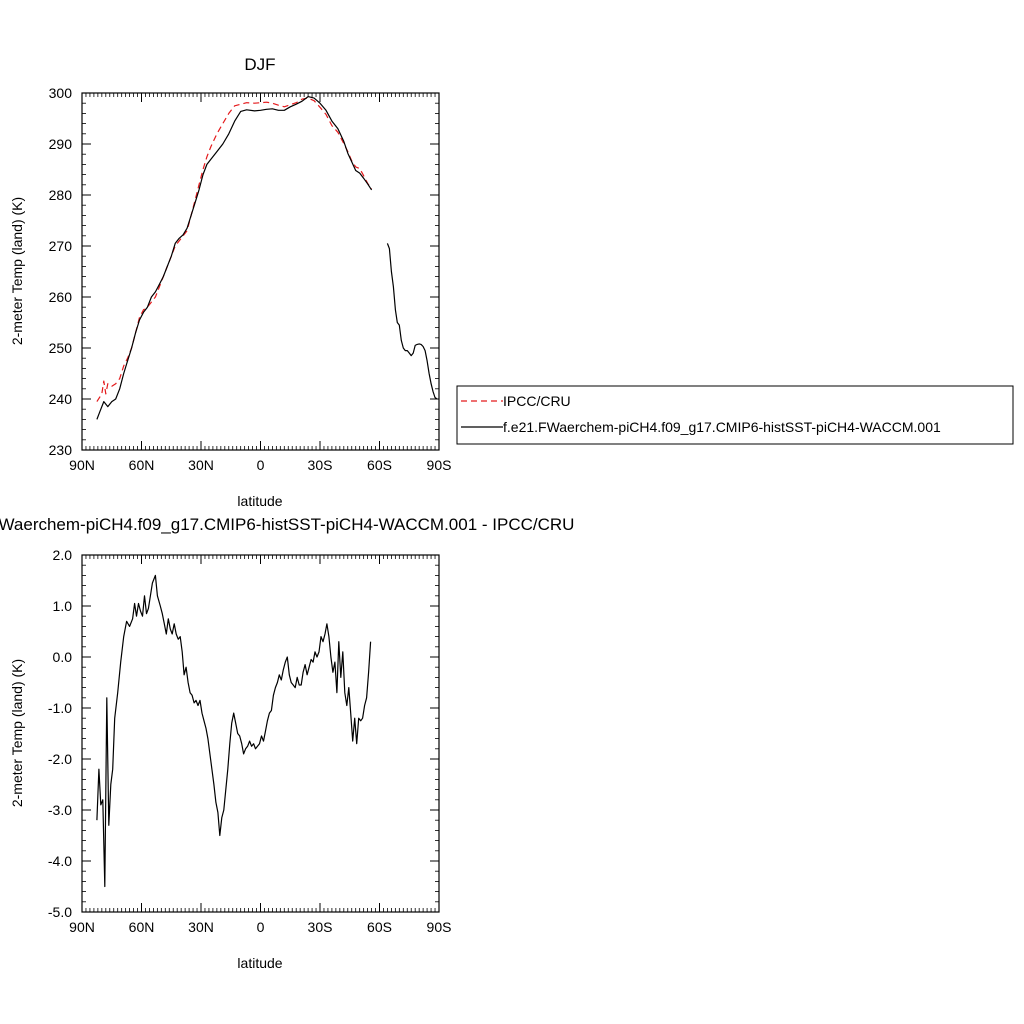 The image size is (1024, 1024). I want to click on top-y-tick-label: 240, so click(61, 399).